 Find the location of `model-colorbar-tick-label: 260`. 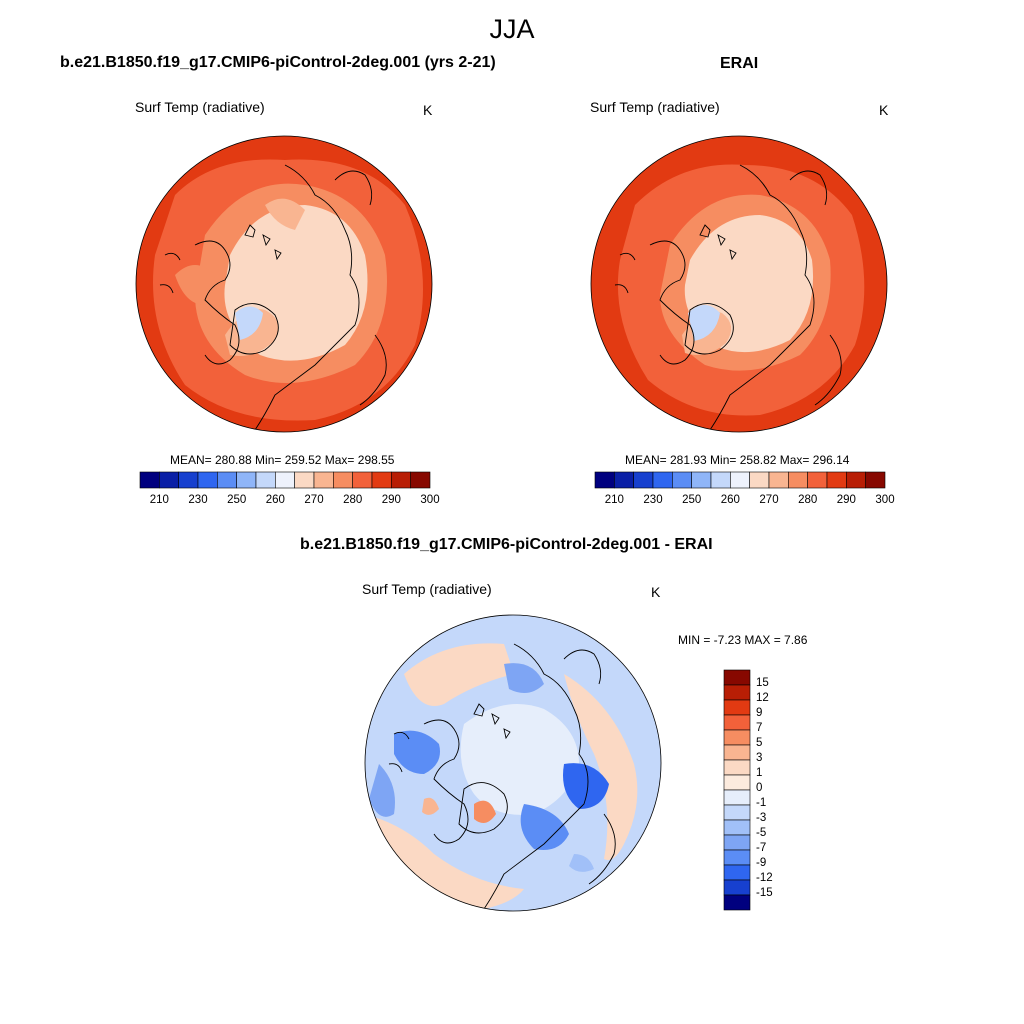

model-colorbar-tick-label: 260 is located at coordinates (275, 500).